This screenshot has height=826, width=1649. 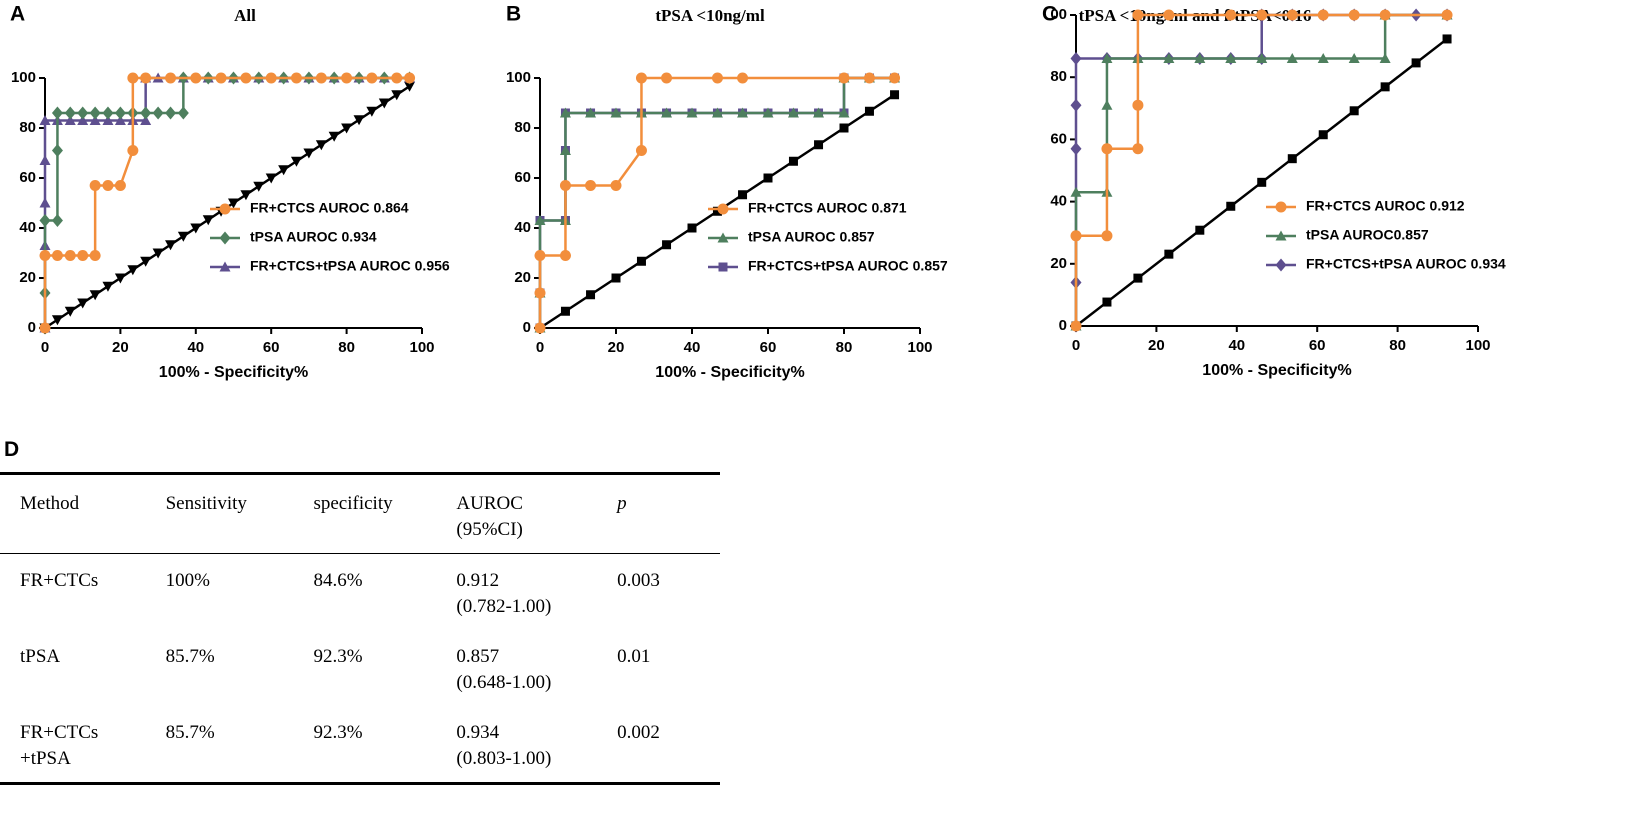 What do you see at coordinates (45, 347) in the screenshot?
I see `x-tick-label: 0` at bounding box center [45, 347].